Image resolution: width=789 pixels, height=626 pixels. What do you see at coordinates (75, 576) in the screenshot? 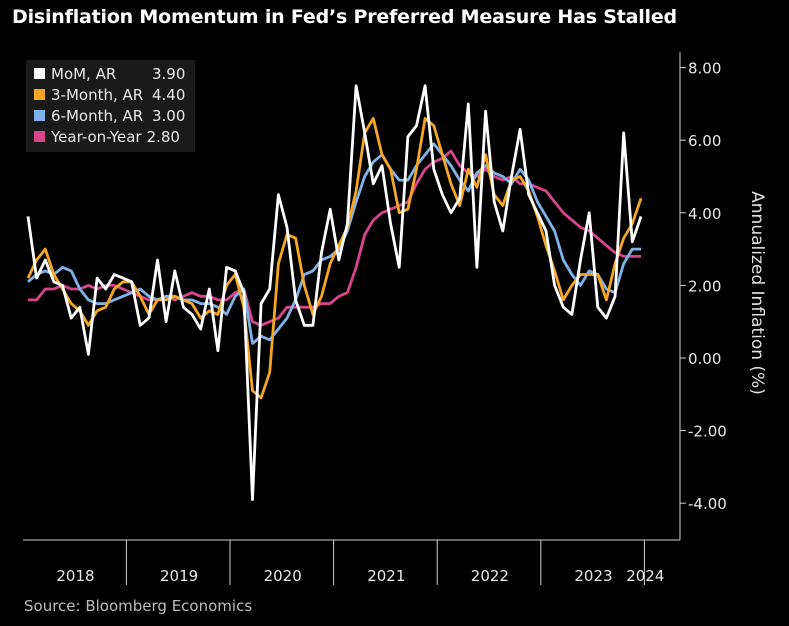
I see `x-tick-label: 2018` at bounding box center [75, 576].